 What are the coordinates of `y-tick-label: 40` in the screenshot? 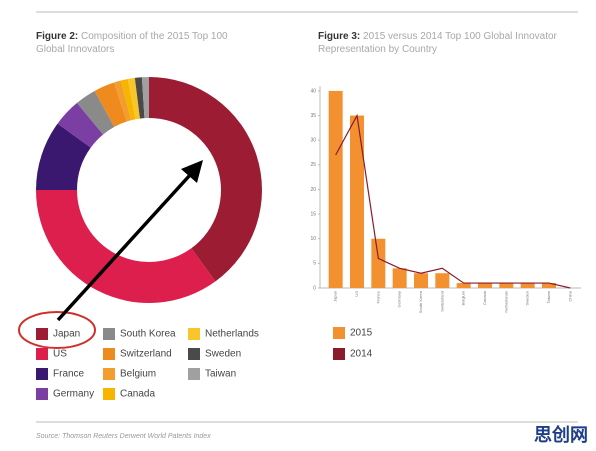 It's located at (313, 91).